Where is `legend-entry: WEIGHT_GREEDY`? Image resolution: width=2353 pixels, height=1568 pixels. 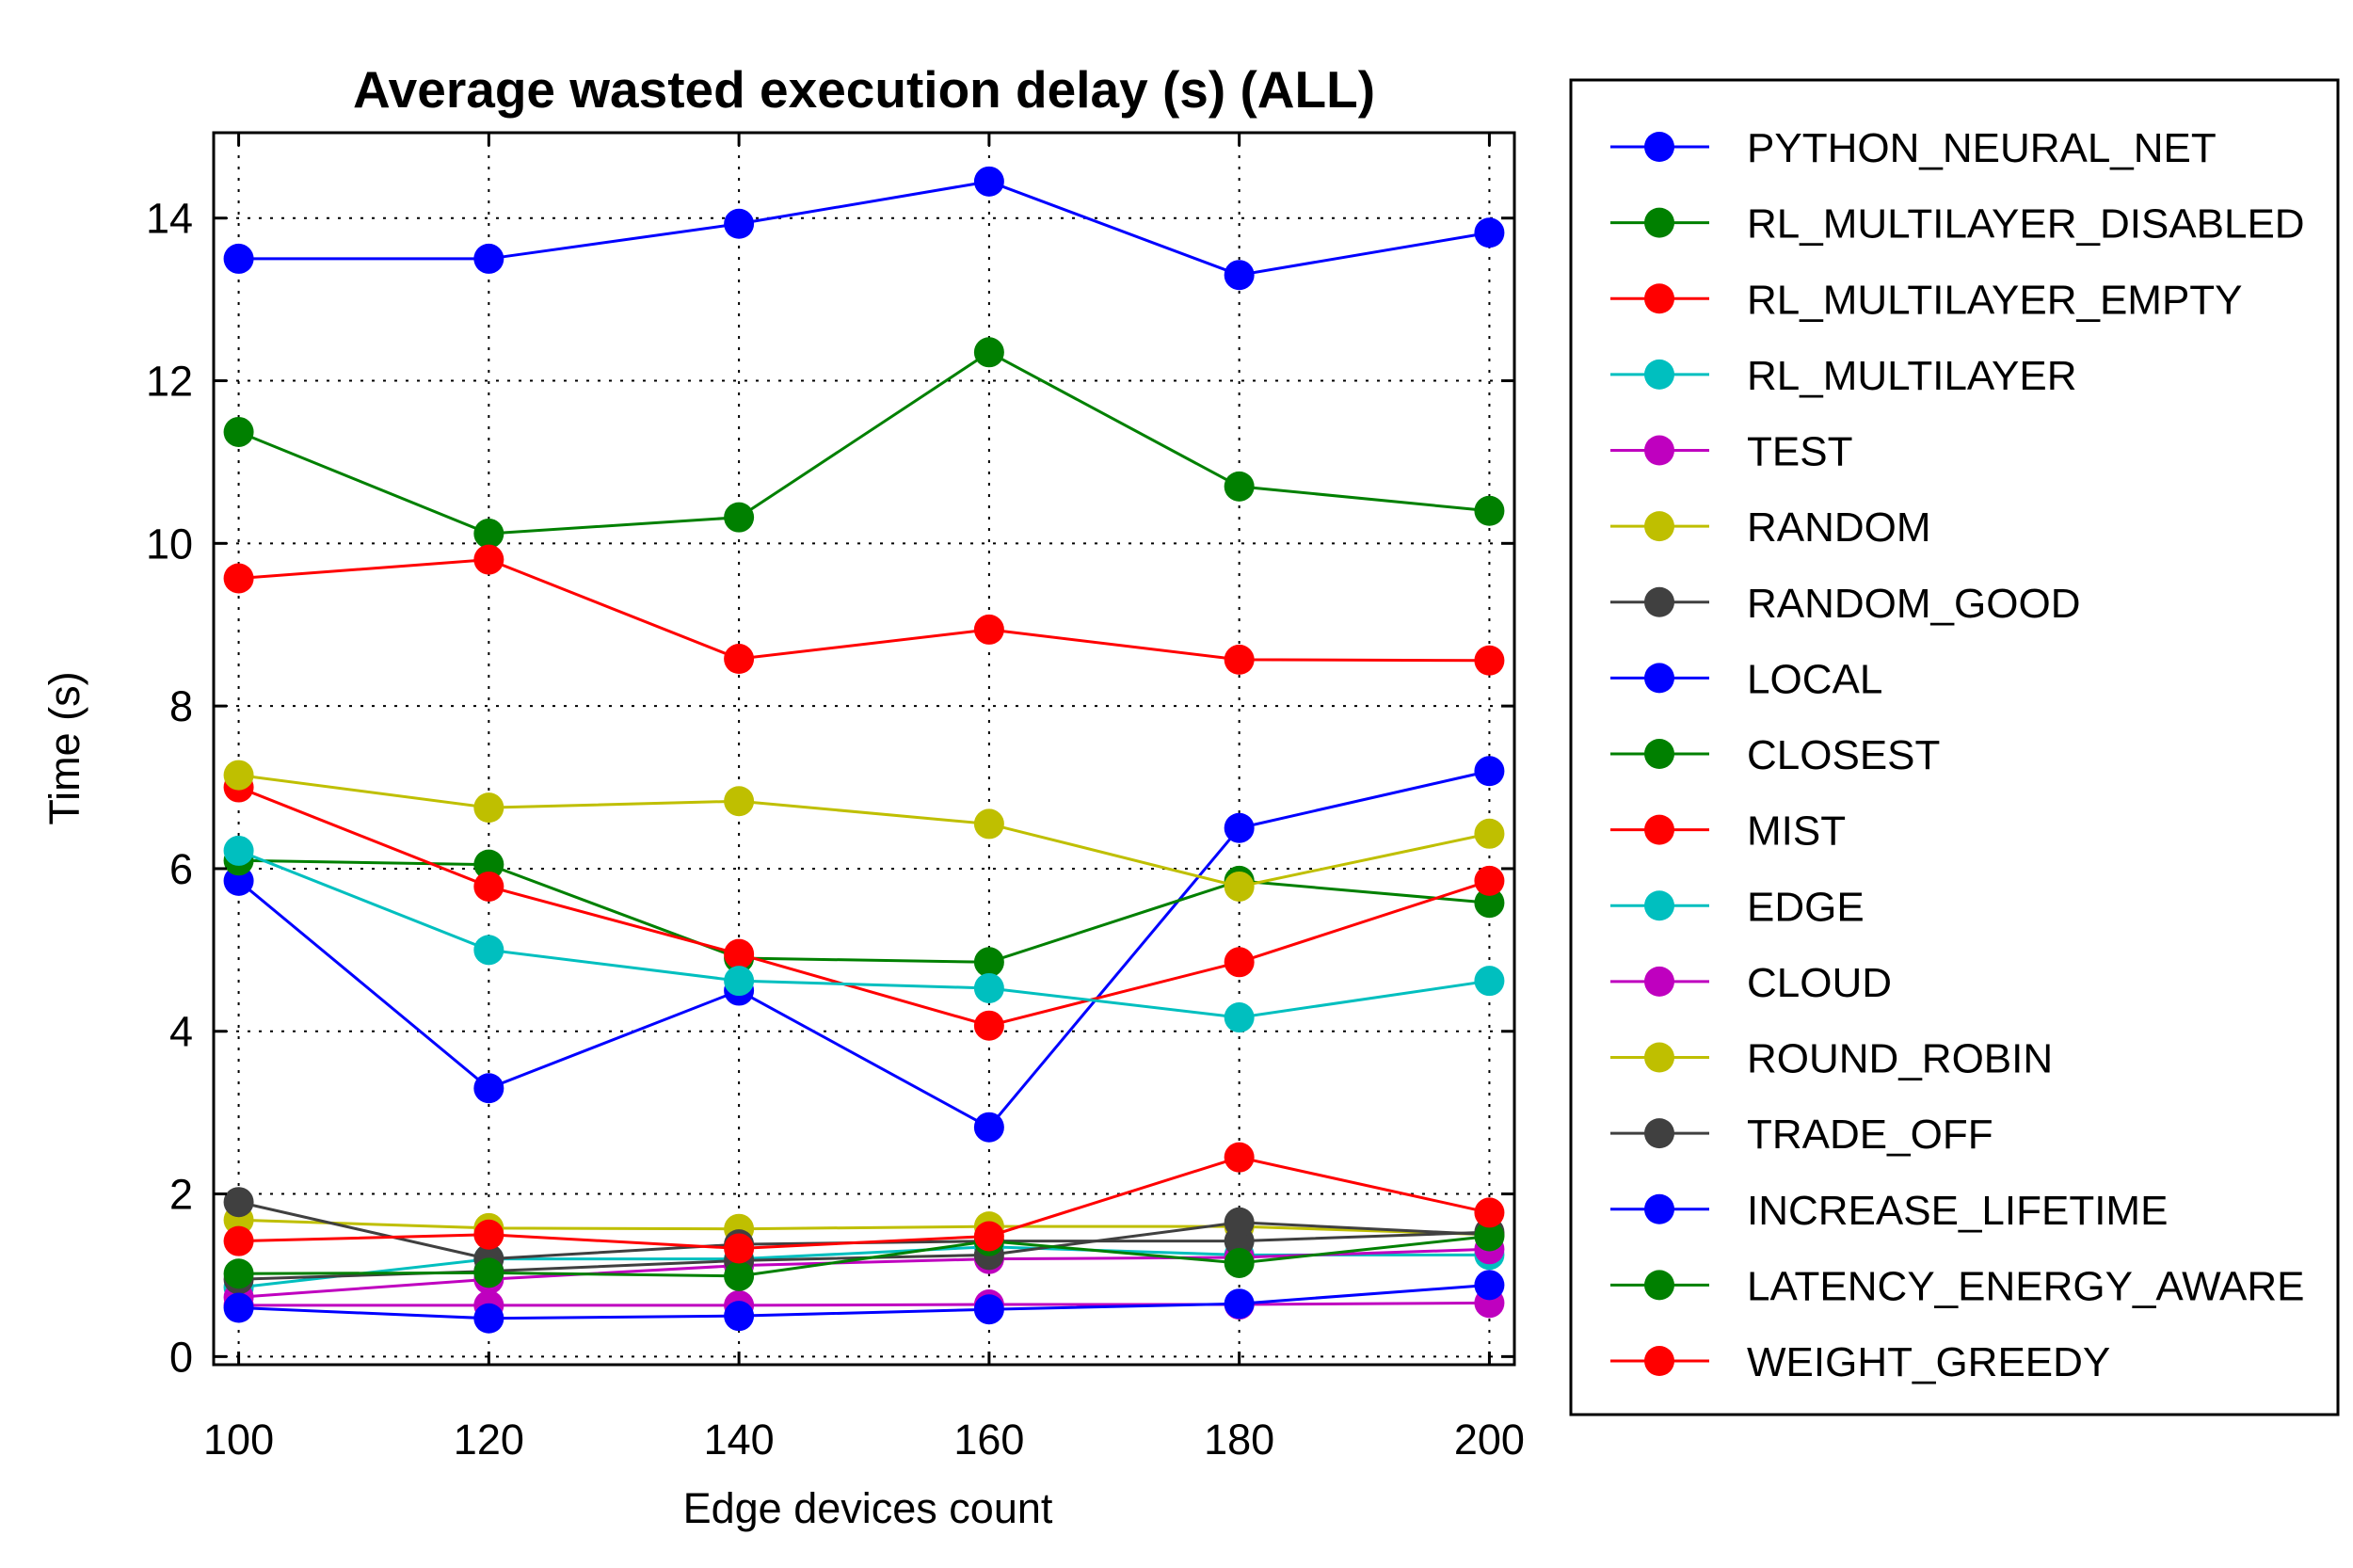 legend-entry: WEIGHT_GREEDY is located at coordinates (1860, 1362).